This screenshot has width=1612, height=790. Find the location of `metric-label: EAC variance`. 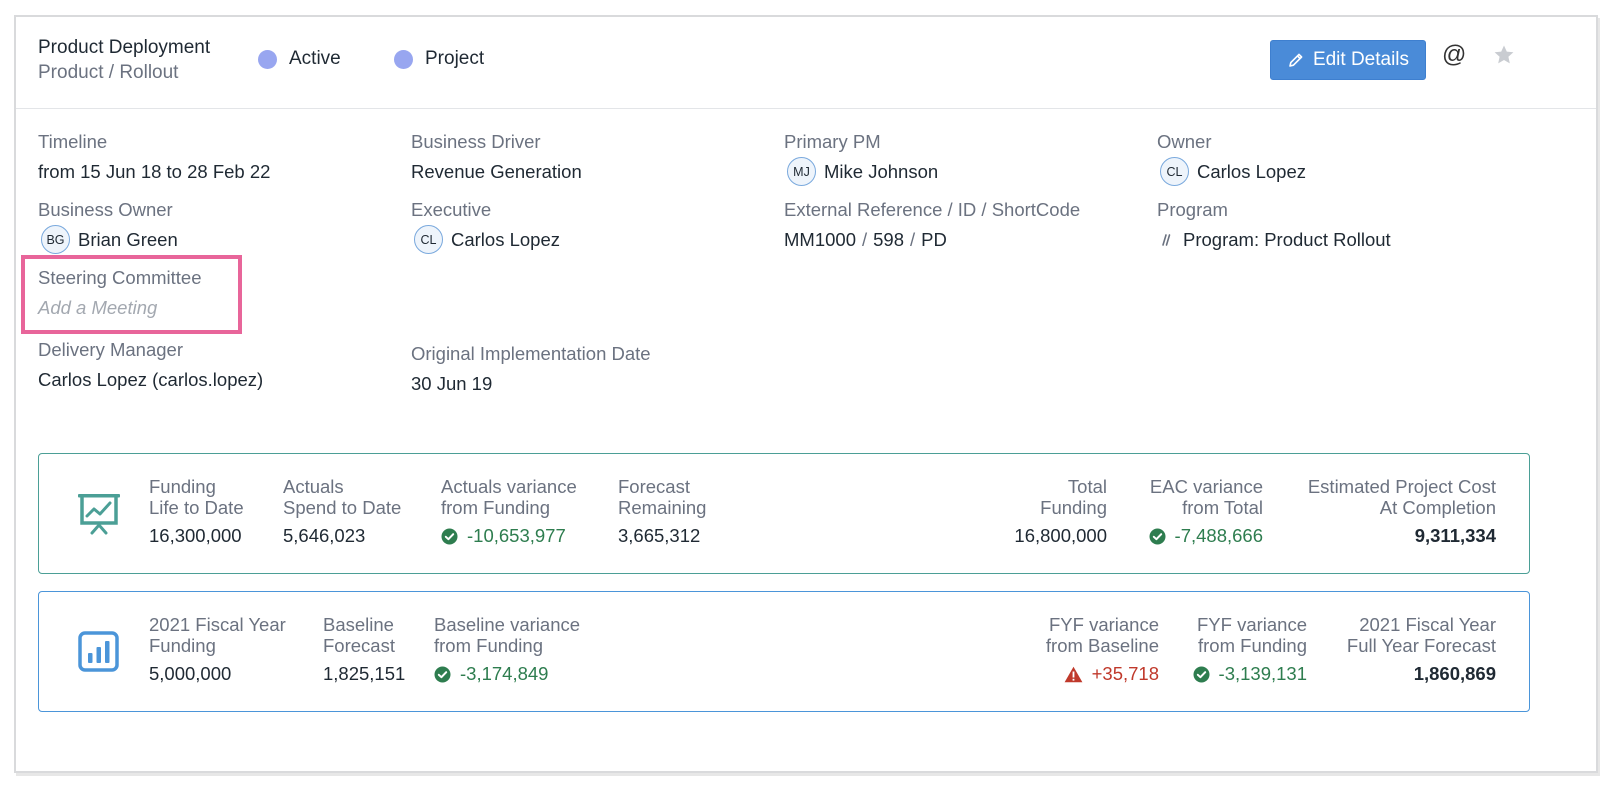

metric-label: EAC variance is located at coordinates (1206, 486).